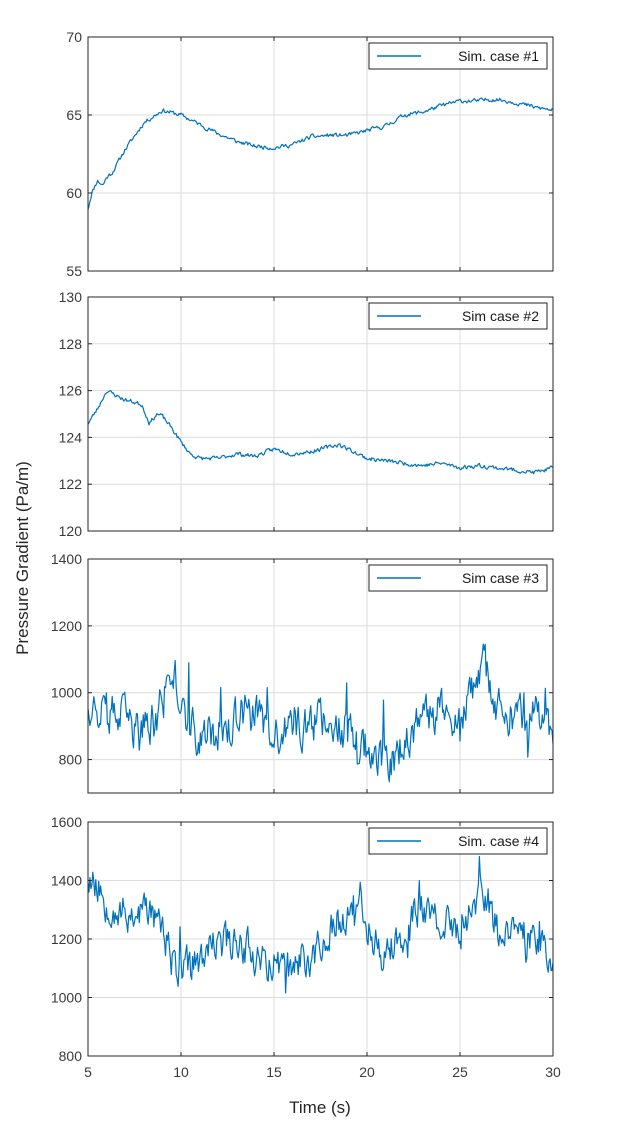  Describe the element at coordinates (498, 841) in the screenshot. I see `legend-label: Sim. case #4` at that location.